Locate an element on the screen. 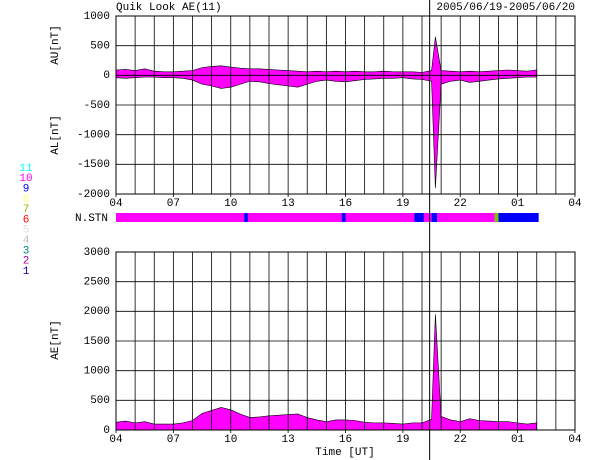  y-tick-label: -1000 is located at coordinates (93, 136).